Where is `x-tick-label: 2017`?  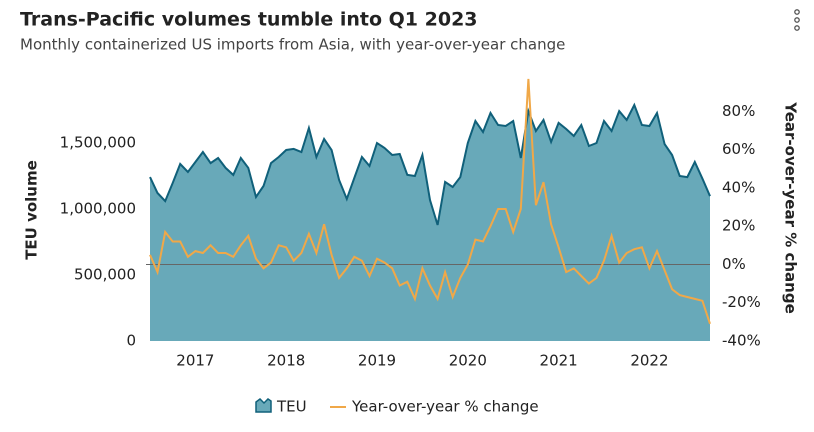 x-tick-label: 2017 is located at coordinates (195, 361).